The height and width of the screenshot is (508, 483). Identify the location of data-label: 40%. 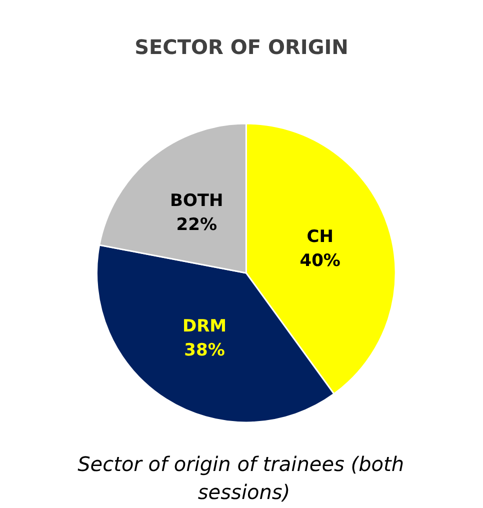
(320, 260).